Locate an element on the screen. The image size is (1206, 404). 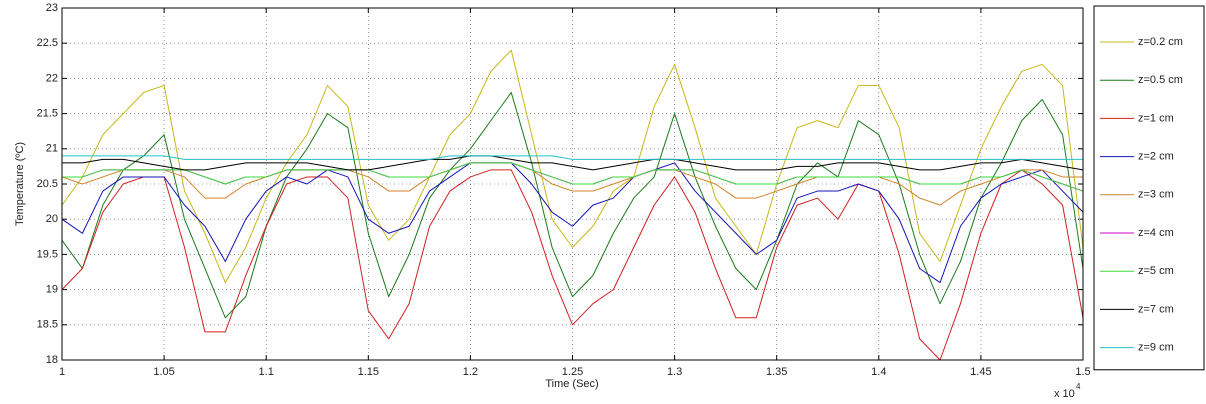
y-tick-label: 19.5 is located at coordinates (47, 254).